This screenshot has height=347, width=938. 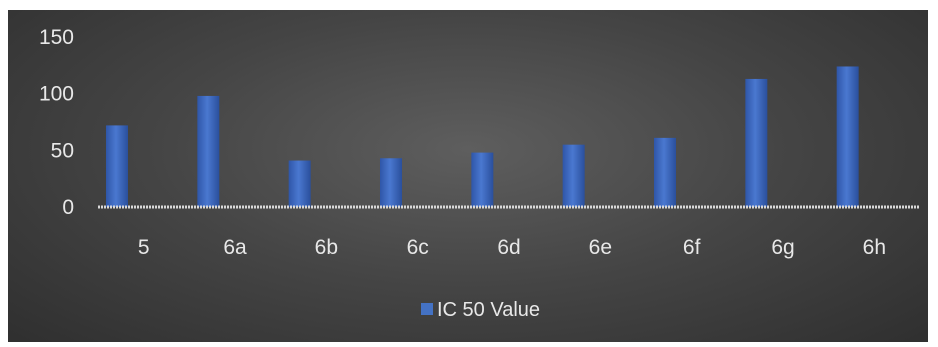 I want to click on x-axis-labels: 5 6a 6b 6c 6d 6e 6f 6g 6h, so click(x=512, y=247).